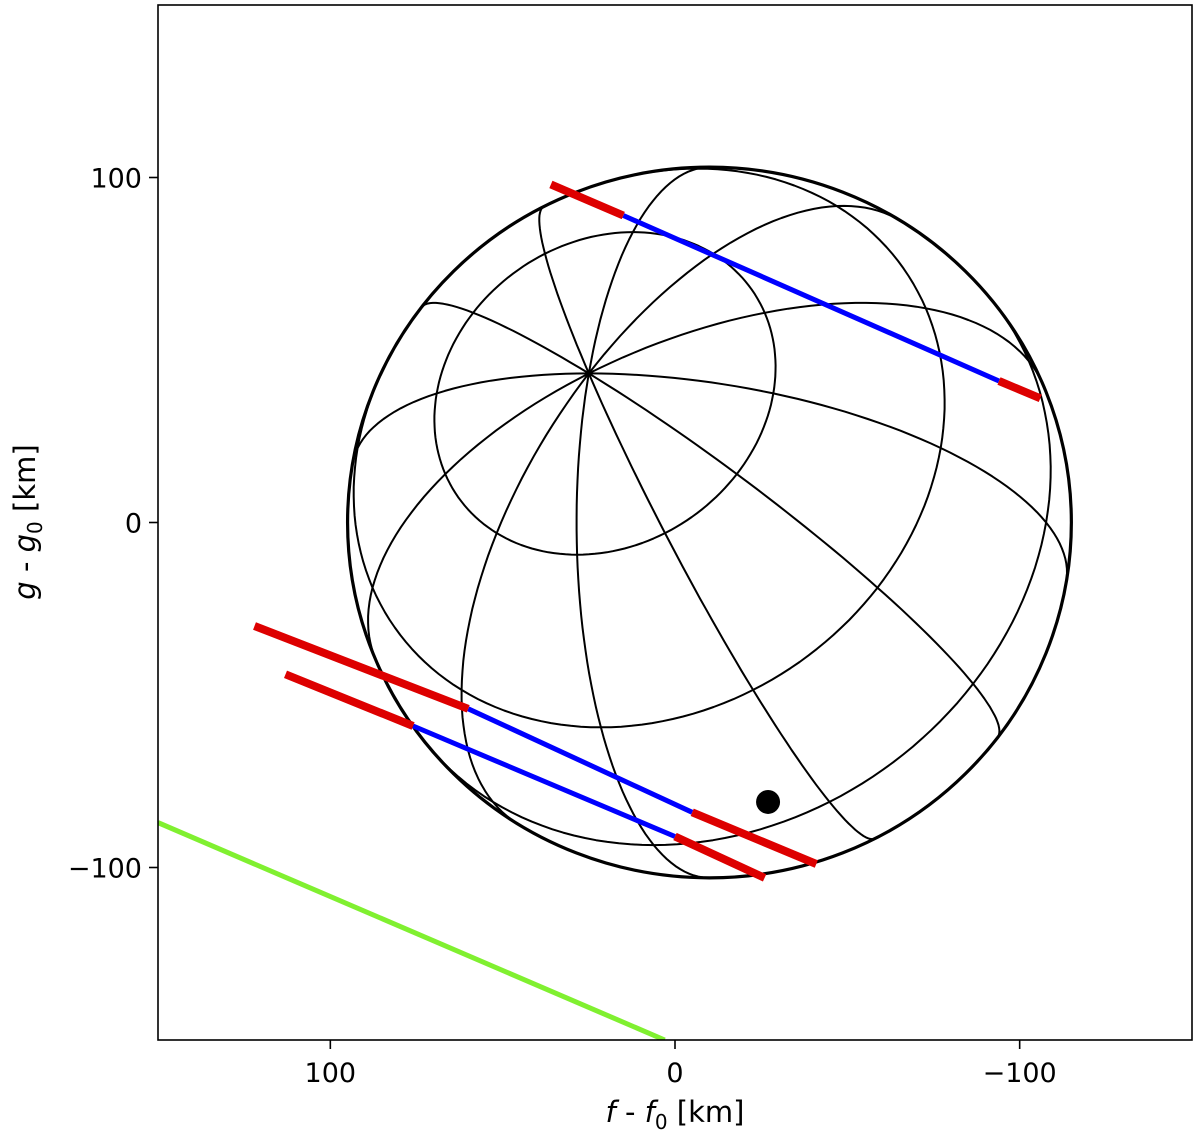  What do you see at coordinates (675, 1114) in the screenshot?
I see `x-axis-label: f - f0 [km]` at bounding box center [675, 1114].